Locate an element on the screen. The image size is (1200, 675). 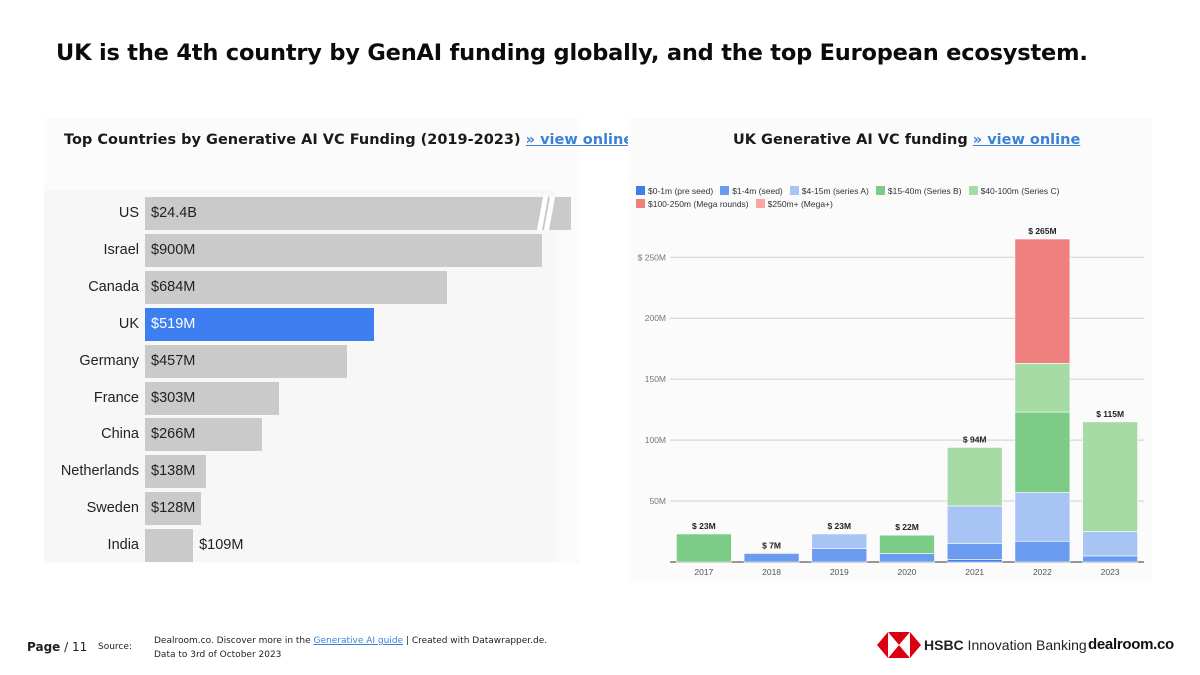
bar-canada is located at coordinates (296, 287).